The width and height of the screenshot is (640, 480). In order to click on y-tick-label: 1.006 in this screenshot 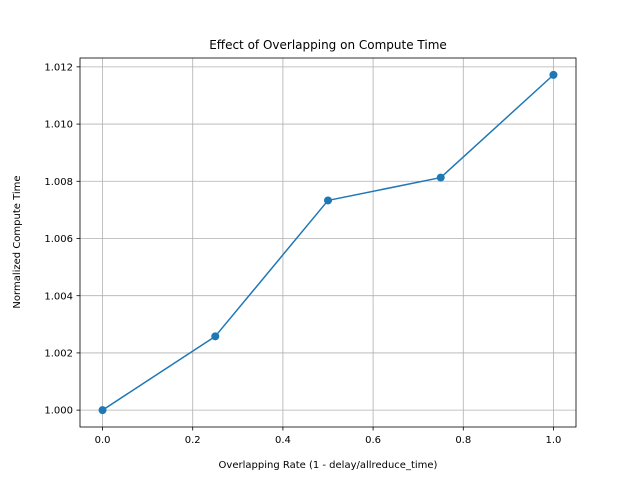, I will do `click(58, 239)`.